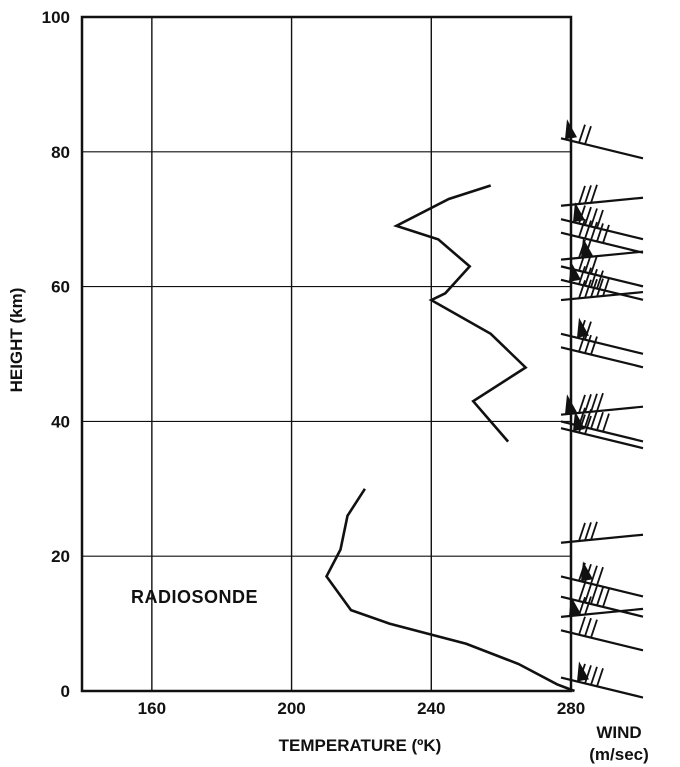 Image resolution: width=680 pixels, height=767 pixels. Describe the element at coordinates (56, 17) in the screenshot. I see `y-tick-label: 100` at that location.